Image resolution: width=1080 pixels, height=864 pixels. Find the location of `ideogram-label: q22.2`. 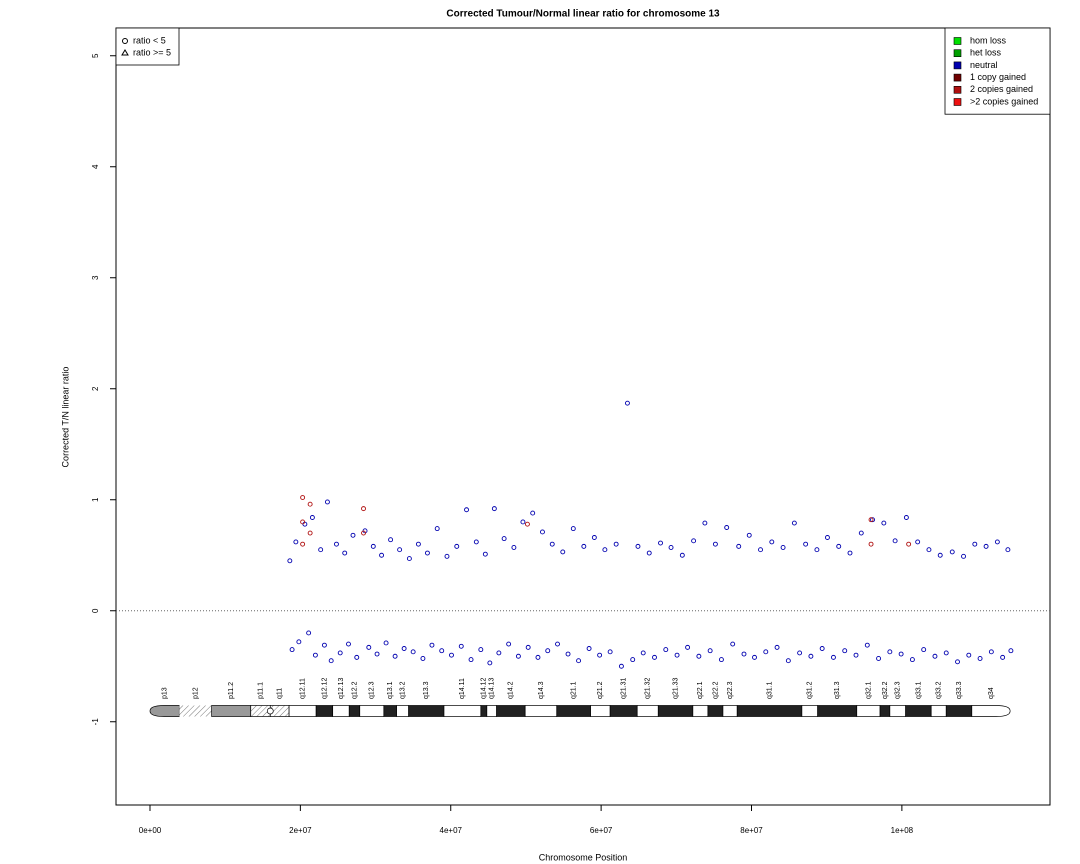

ideogram-label: q22.2 is located at coordinates (715, 690).